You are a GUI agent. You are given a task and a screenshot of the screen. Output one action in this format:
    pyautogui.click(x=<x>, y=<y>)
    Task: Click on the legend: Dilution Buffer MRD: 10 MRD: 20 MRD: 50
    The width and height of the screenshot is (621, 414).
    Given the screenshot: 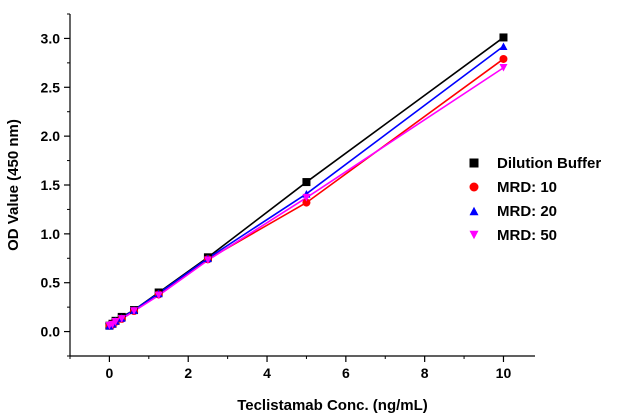 What is the action you would take?
    pyautogui.click(x=535, y=199)
    